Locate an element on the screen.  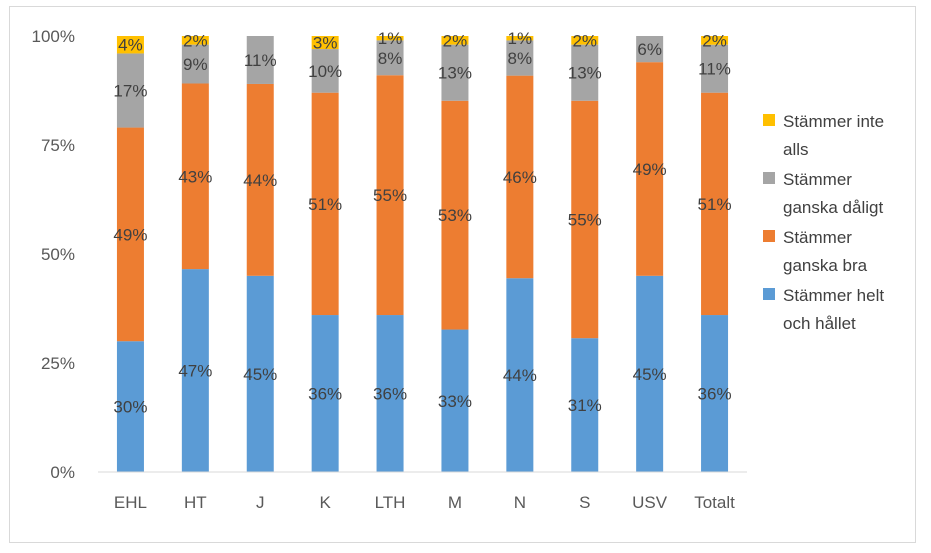
legend-label: alls is located at coordinates (796, 149).